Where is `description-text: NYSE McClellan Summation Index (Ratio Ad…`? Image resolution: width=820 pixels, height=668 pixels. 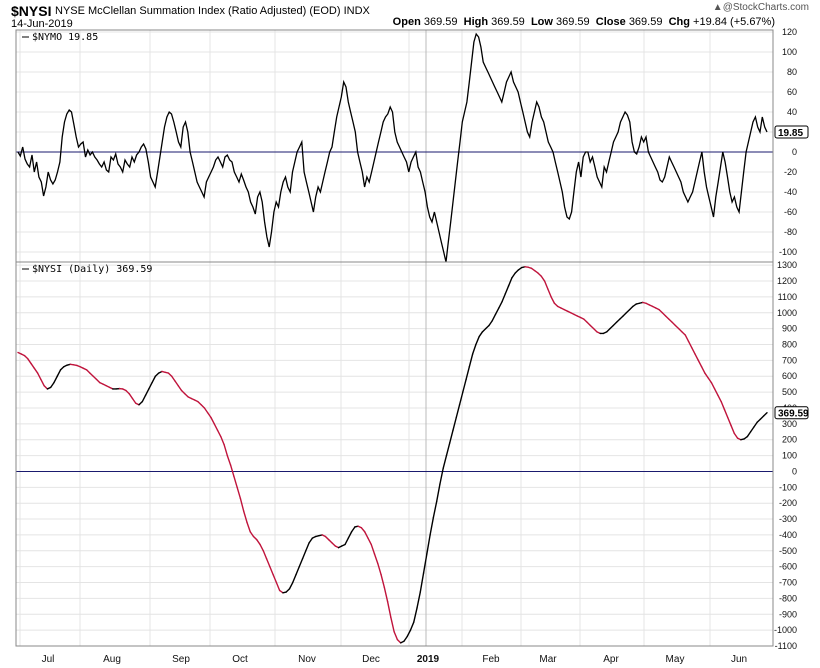 description-text: NYSE McClellan Summation Index (Ratio Ad… is located at coordinates (198, 11).